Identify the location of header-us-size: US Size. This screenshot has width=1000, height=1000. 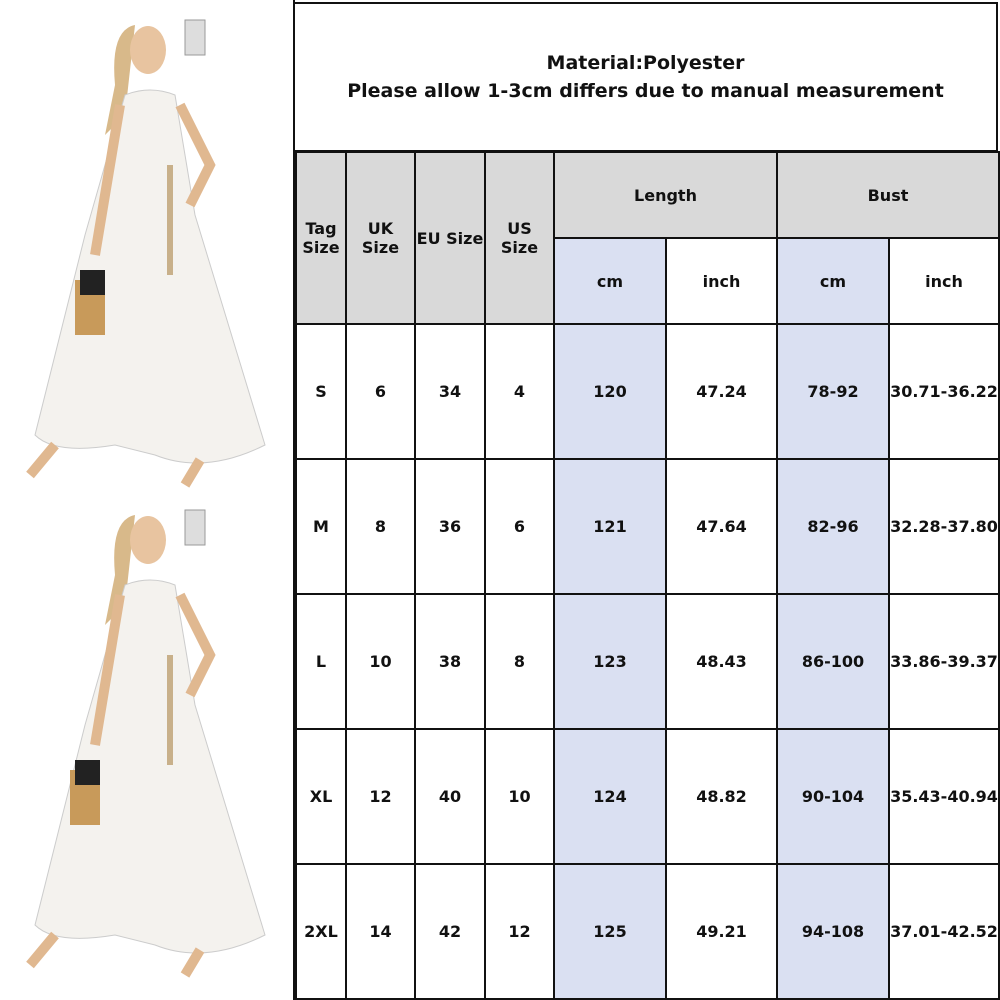
(519, 238).